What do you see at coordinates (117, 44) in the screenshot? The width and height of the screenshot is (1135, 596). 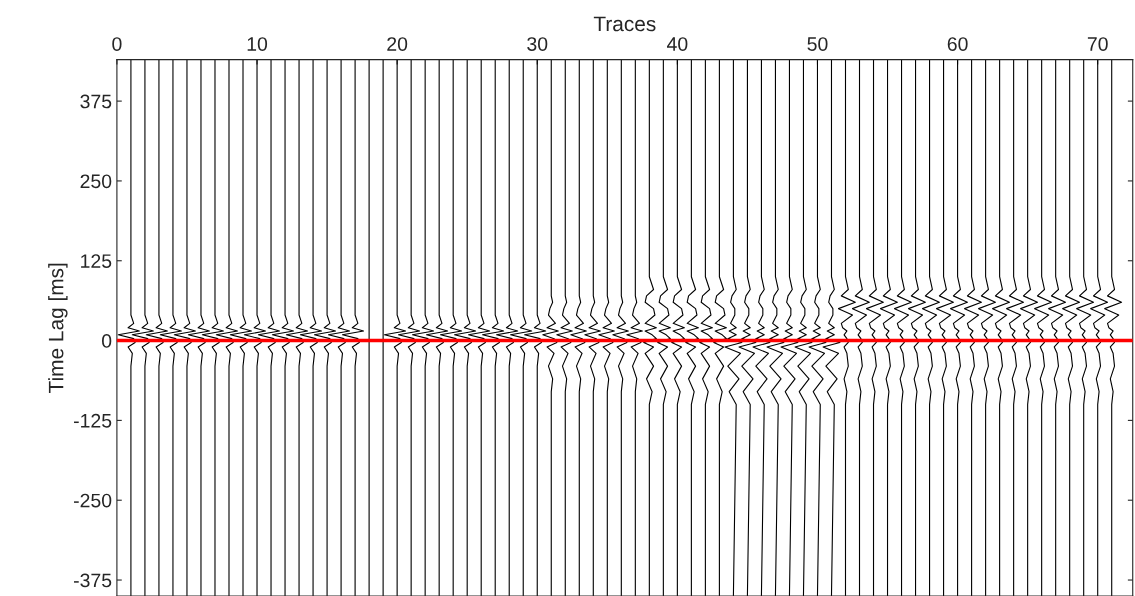 I see `x-tick-label: 0` at bounding box center [117, 44].